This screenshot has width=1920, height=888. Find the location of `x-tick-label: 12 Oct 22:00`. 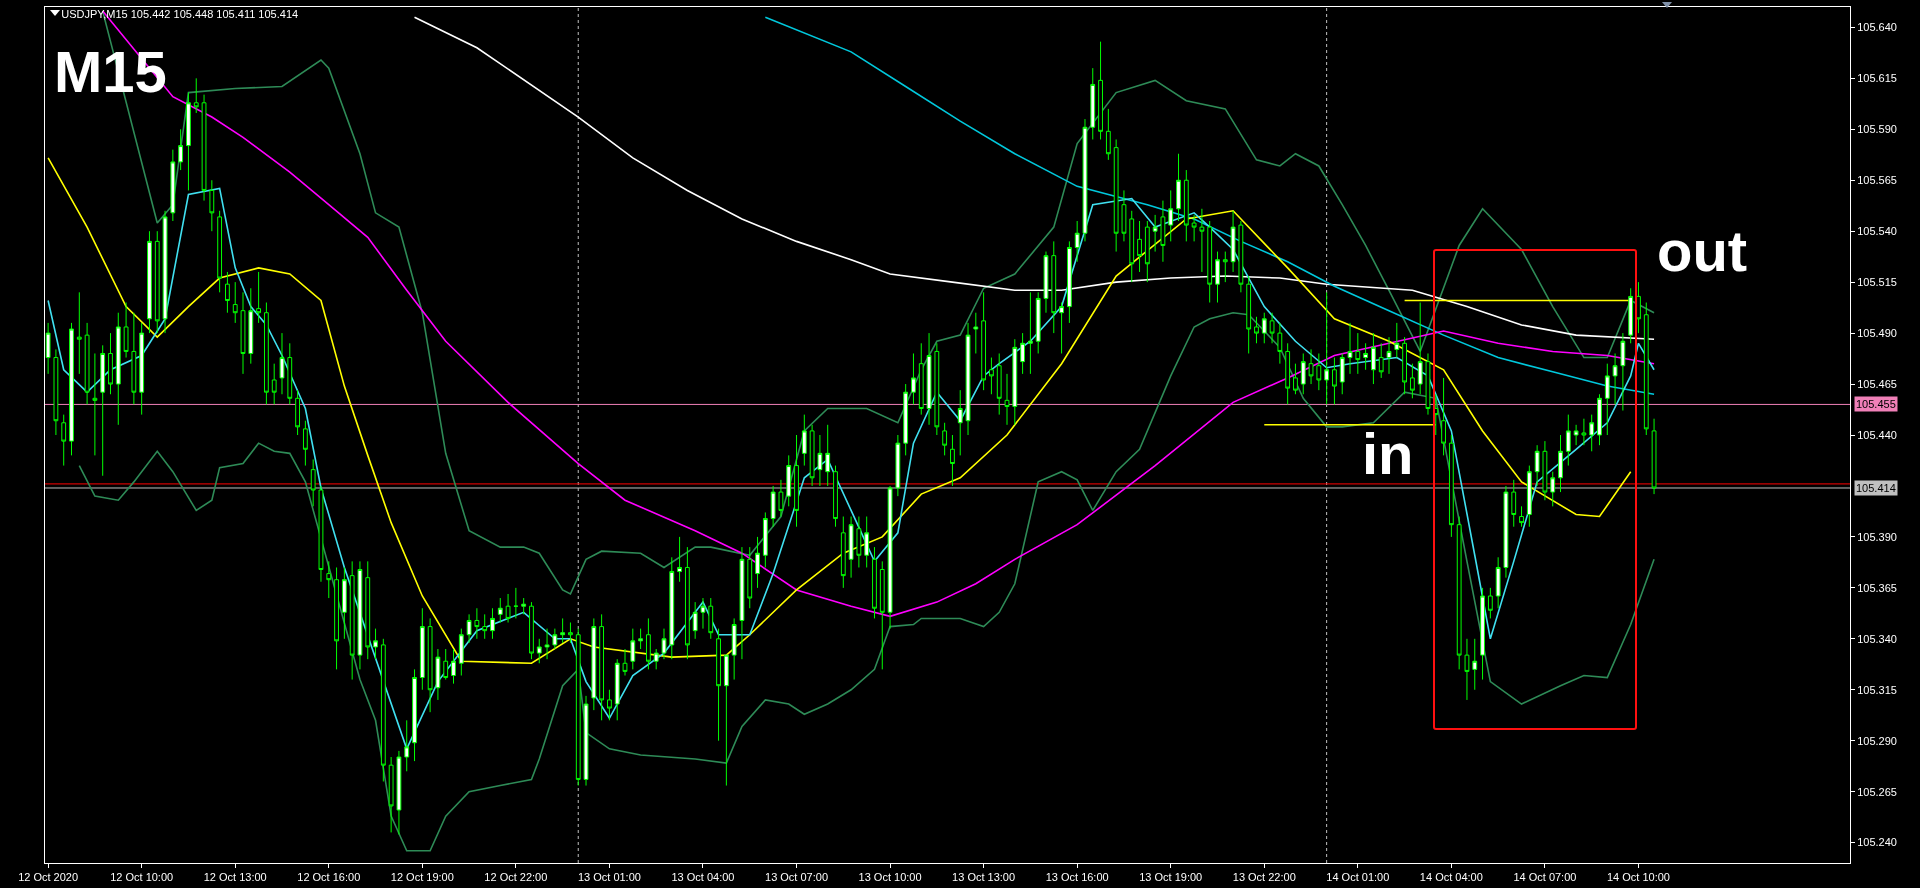

x-tick-label: 12 Oct 22:00 is located at coordinates (516, 877).